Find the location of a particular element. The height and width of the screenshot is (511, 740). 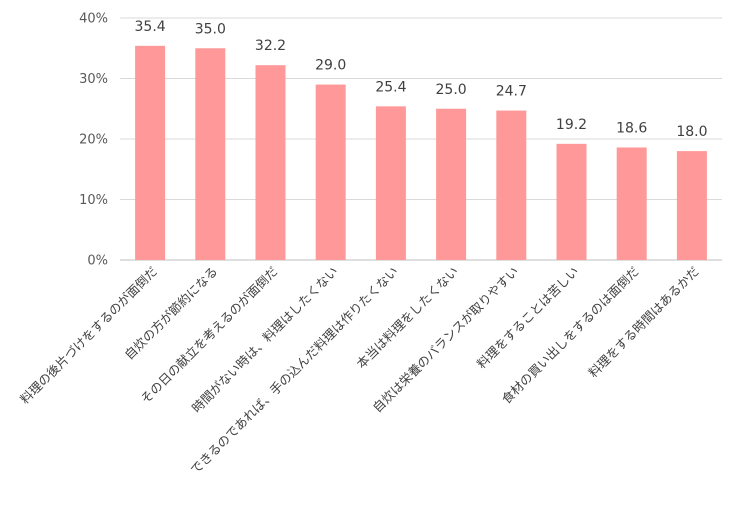

data-label: 32.2 is located at coordinates (270, 46).